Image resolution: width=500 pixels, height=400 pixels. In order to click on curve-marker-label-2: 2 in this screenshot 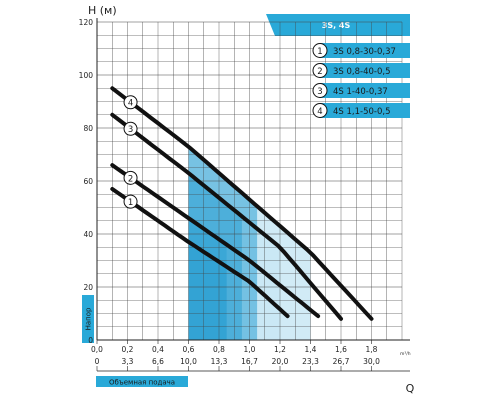, I will do `click(130, 179)`.